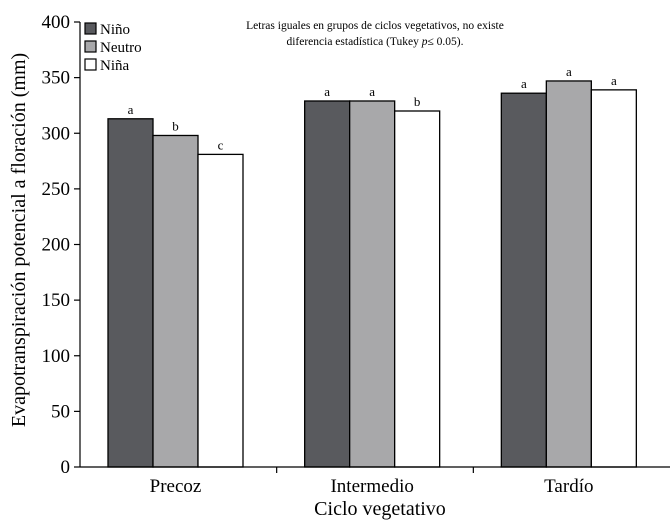  I want to click on legend-label: Niño, so click(115, 30).